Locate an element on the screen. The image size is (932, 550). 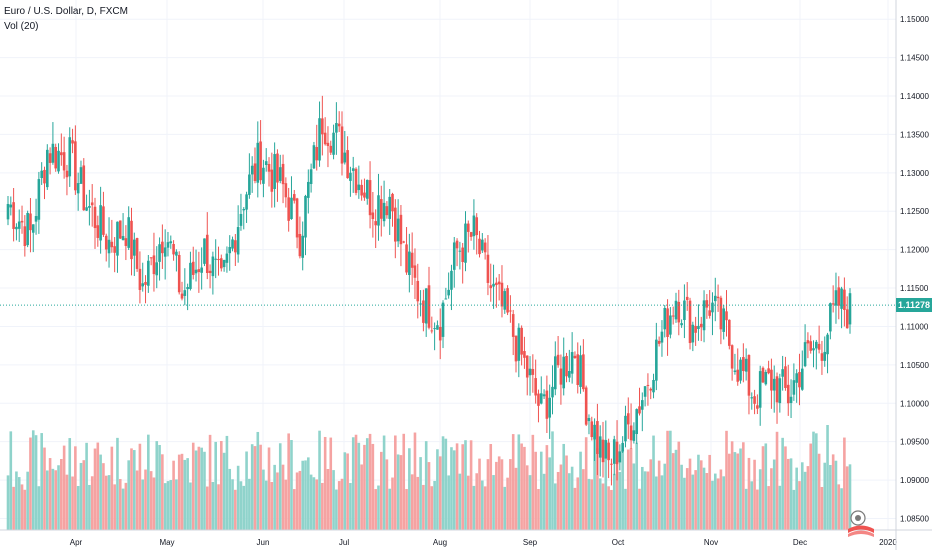
x-tick-label: Jun is located at coordinates (263, 542).